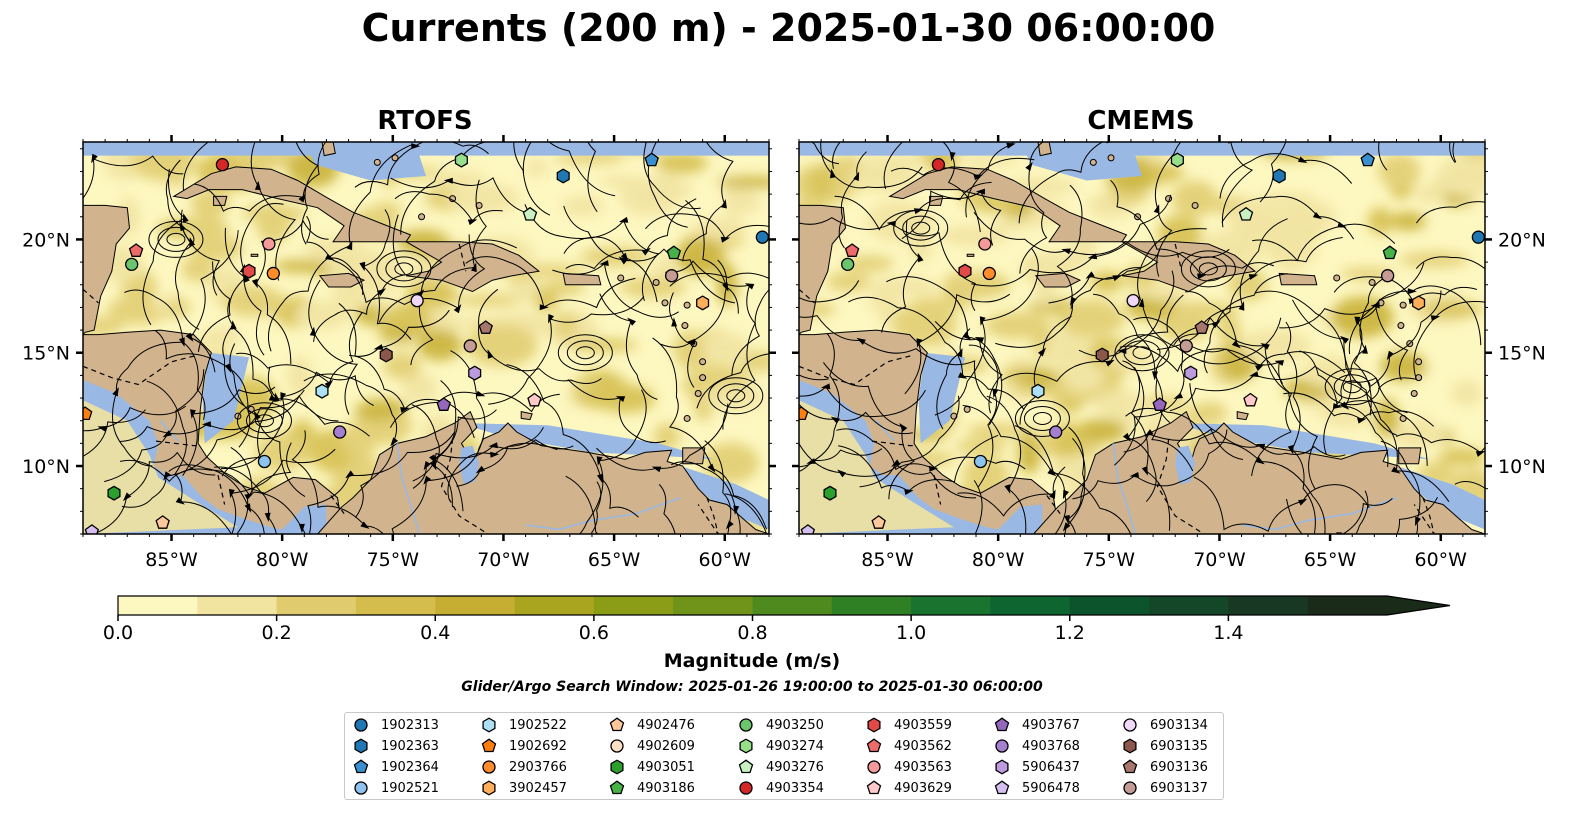 The image size is (1577, 827). I want to click on panel-title-cmems: CMEMS, so click(1141, 121).